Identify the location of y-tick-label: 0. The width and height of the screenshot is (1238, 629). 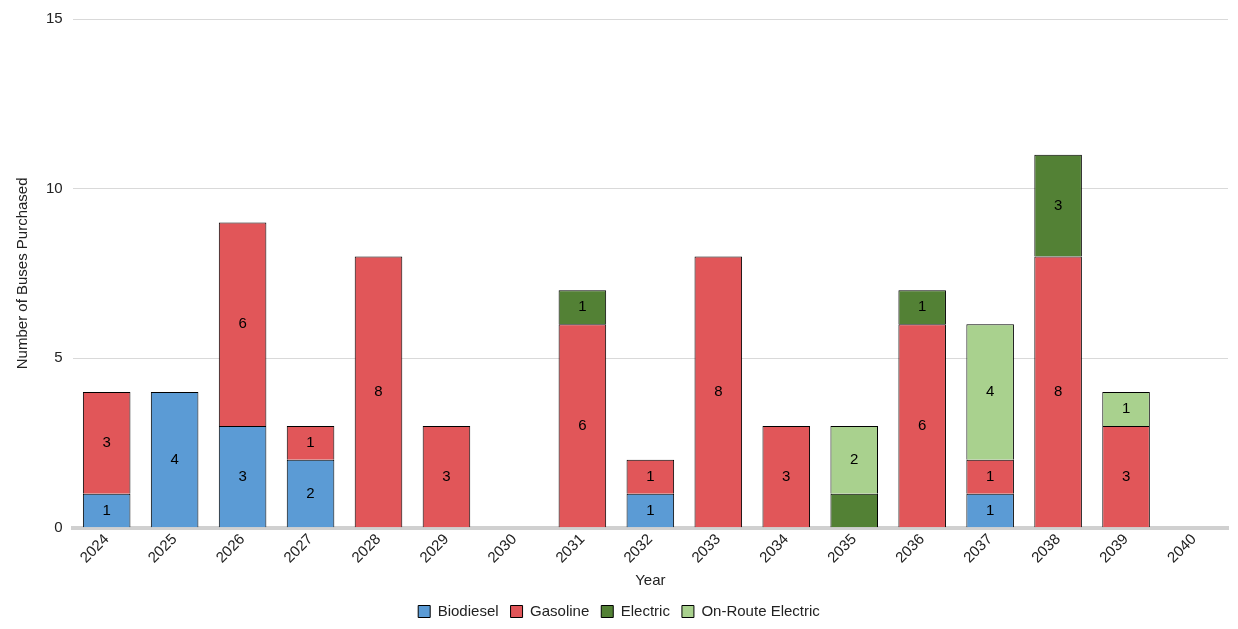
(58, 526).